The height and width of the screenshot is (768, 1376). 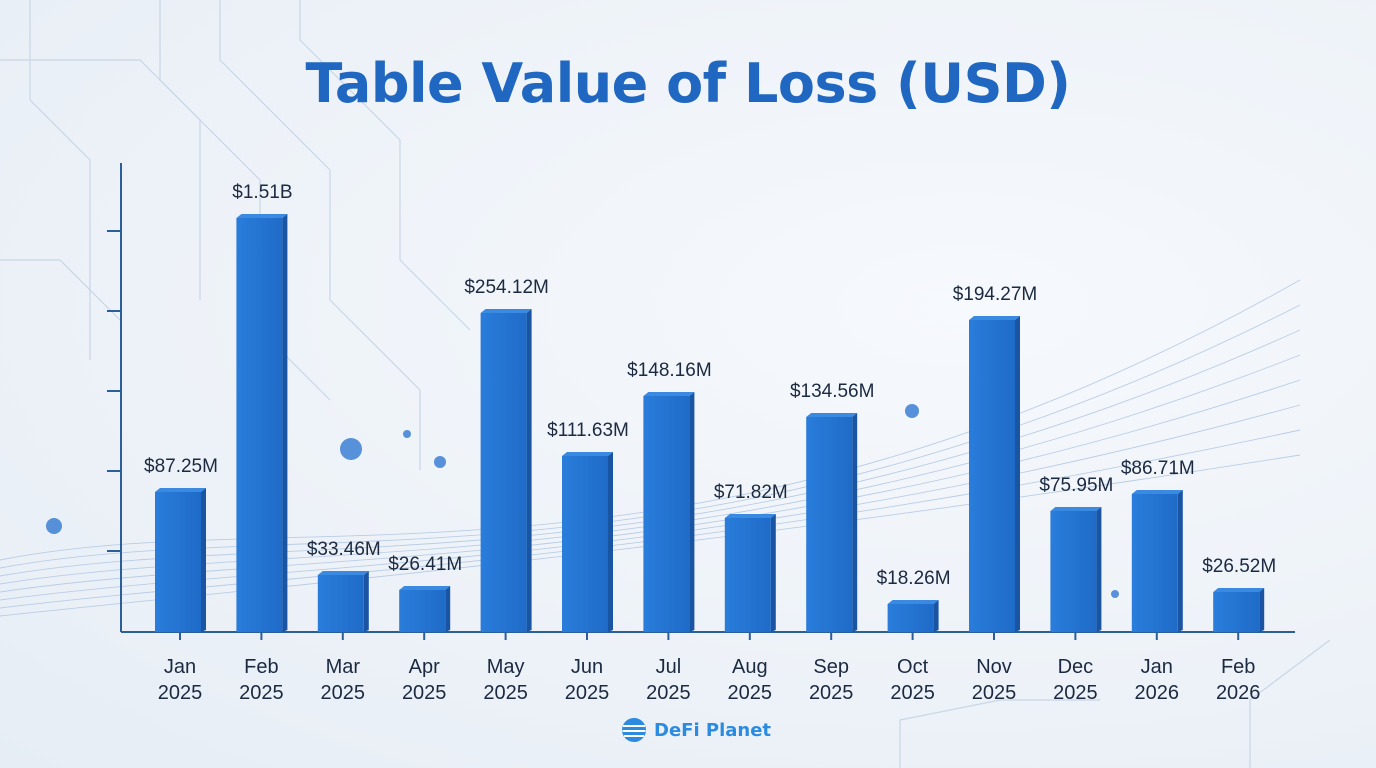 I want to click on bar-1: $1.51B Feb 2025, so click(x=262, y=443).